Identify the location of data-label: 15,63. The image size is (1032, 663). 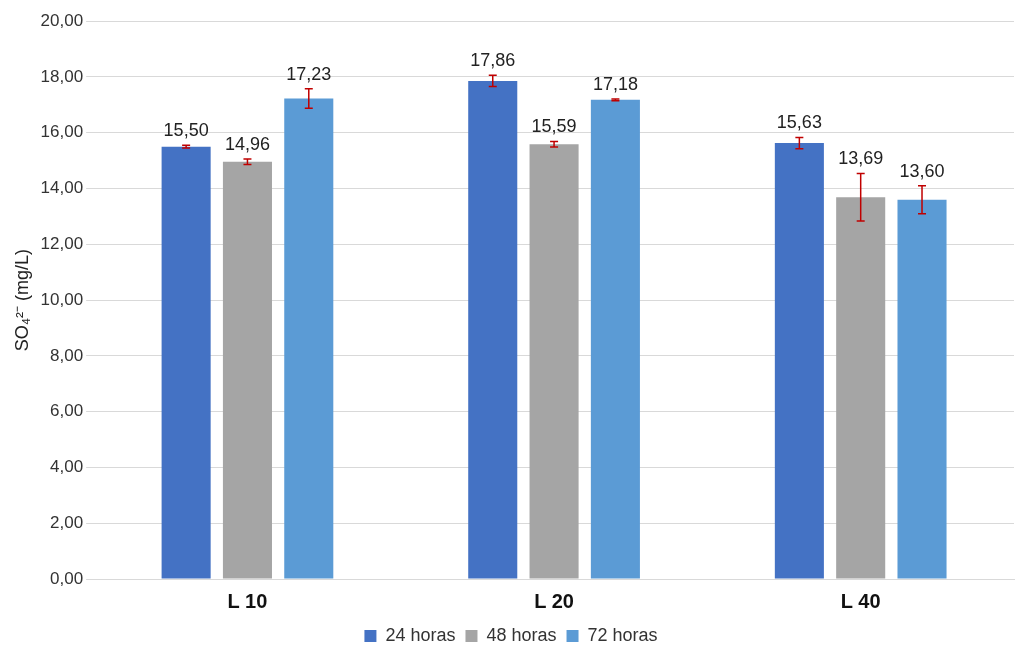
(799, 122).